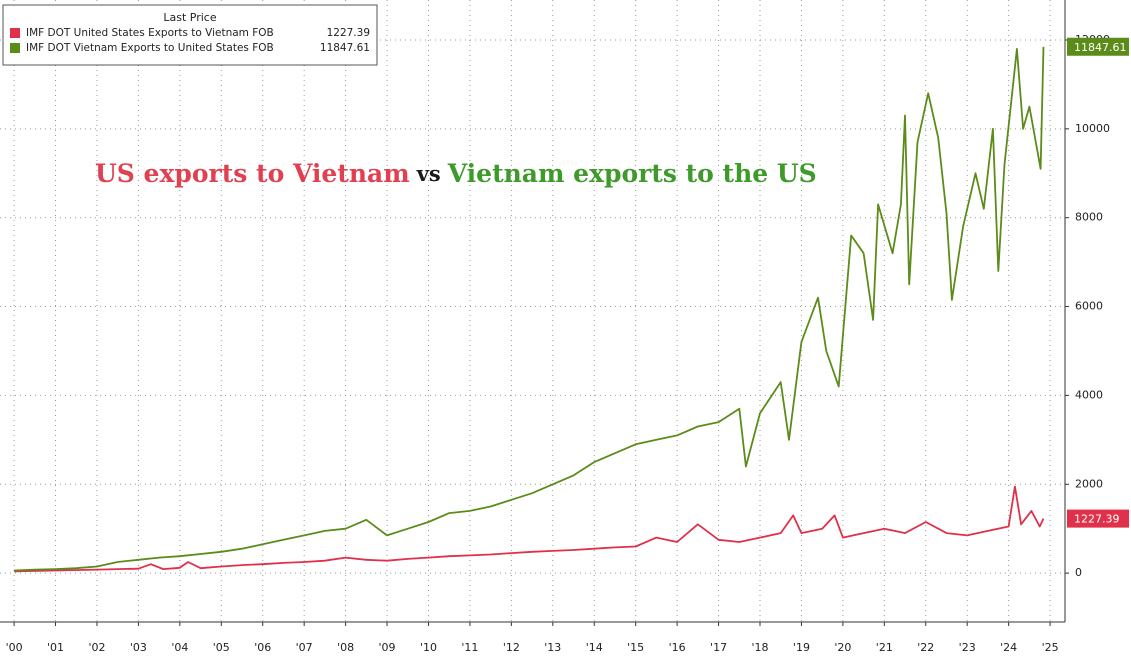  I want to click on legend-value: 1227.39, so click(348, 33).